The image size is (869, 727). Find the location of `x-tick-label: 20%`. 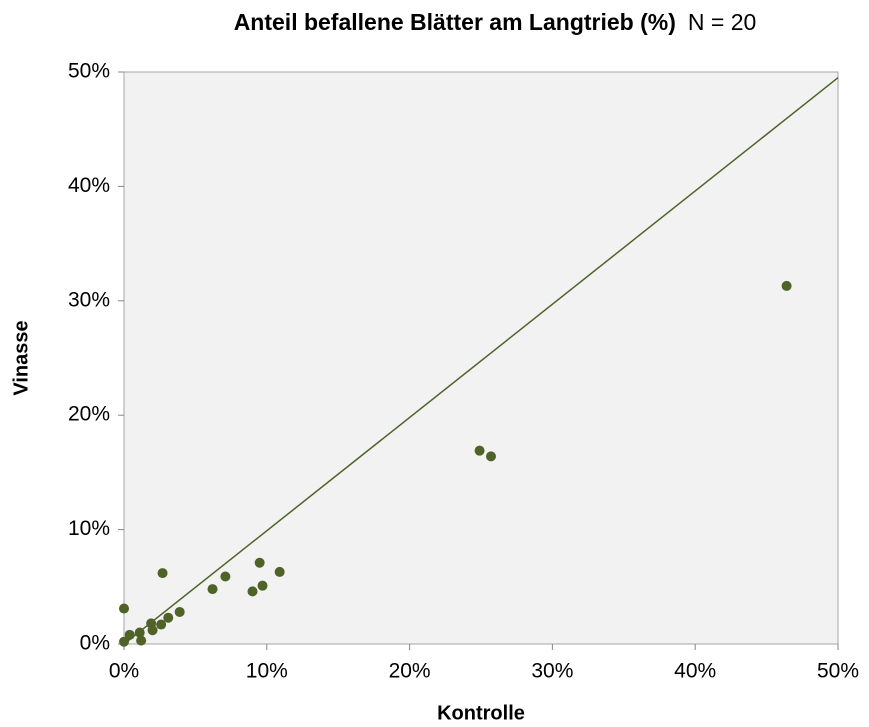

x-tick-label: 20% is located at coordinates (410, 671).